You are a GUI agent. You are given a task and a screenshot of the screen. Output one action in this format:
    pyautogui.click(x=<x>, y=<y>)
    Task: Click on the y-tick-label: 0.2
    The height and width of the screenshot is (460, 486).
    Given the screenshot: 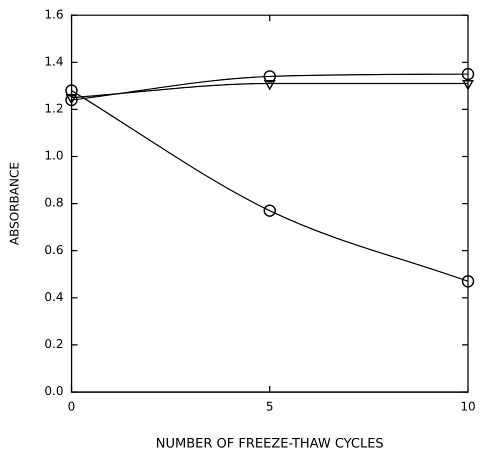 What is the action you would take?
    pyautogui.click(x=54, y=344)
    